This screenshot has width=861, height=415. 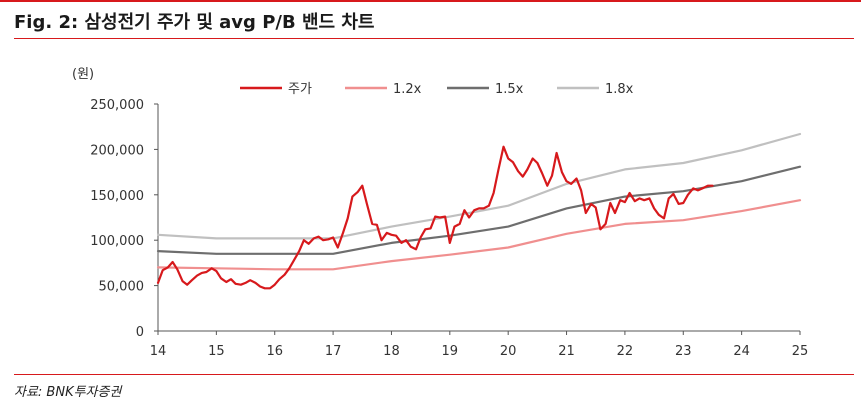 What do you see at coordinates (508, 351) in the screenshot?
I see `x-tick-label: 20` at bounding box center [508, 351].